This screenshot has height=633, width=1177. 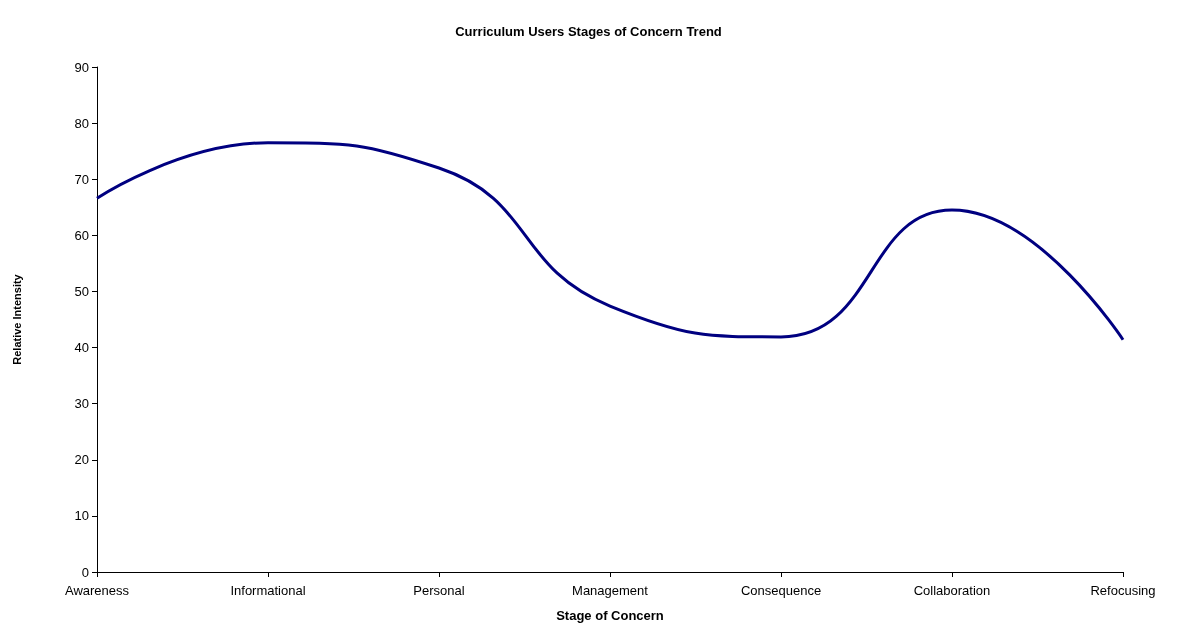 I want to click on x-tick-label: Refocusing, so click(x=1123, y=590).